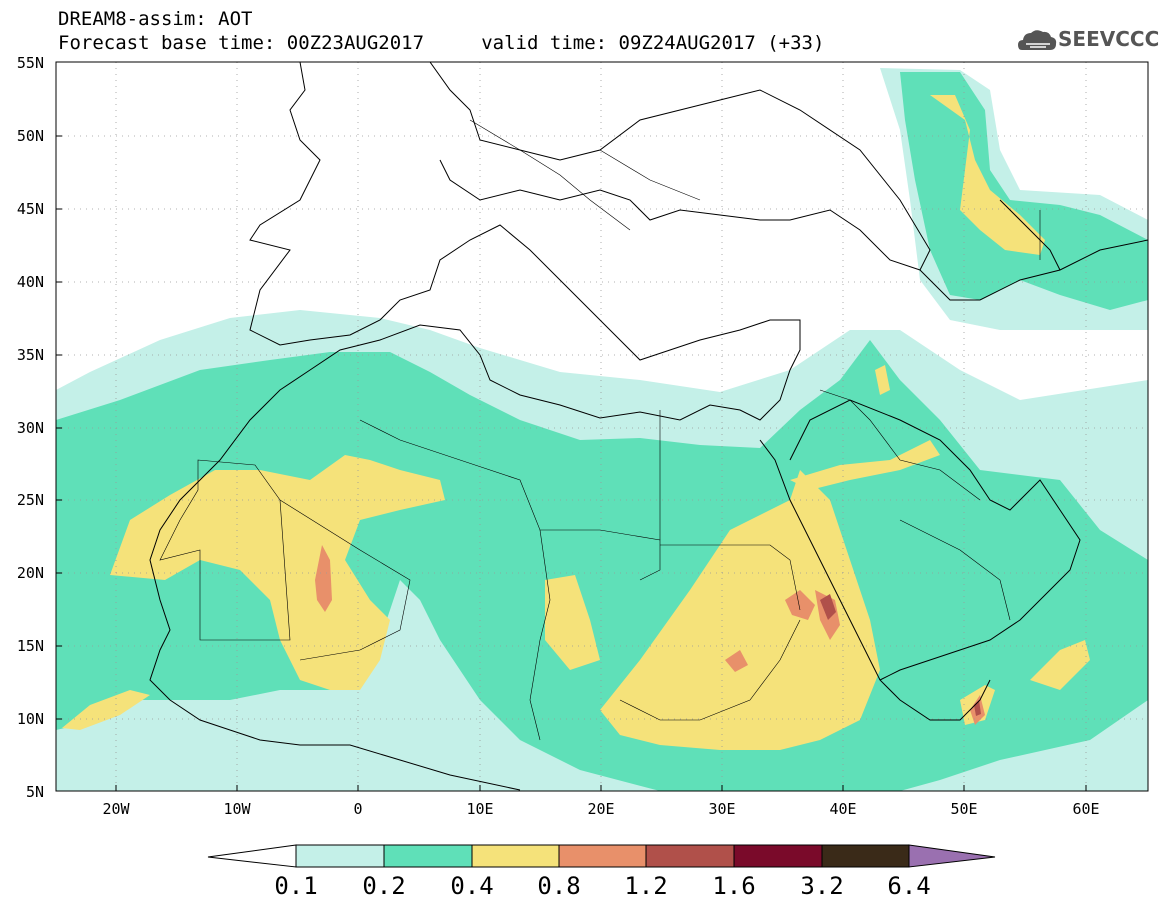 The width and height of the screenshot is (1165, 905). I want to click on lon-label: 10W, so click(237, 809).